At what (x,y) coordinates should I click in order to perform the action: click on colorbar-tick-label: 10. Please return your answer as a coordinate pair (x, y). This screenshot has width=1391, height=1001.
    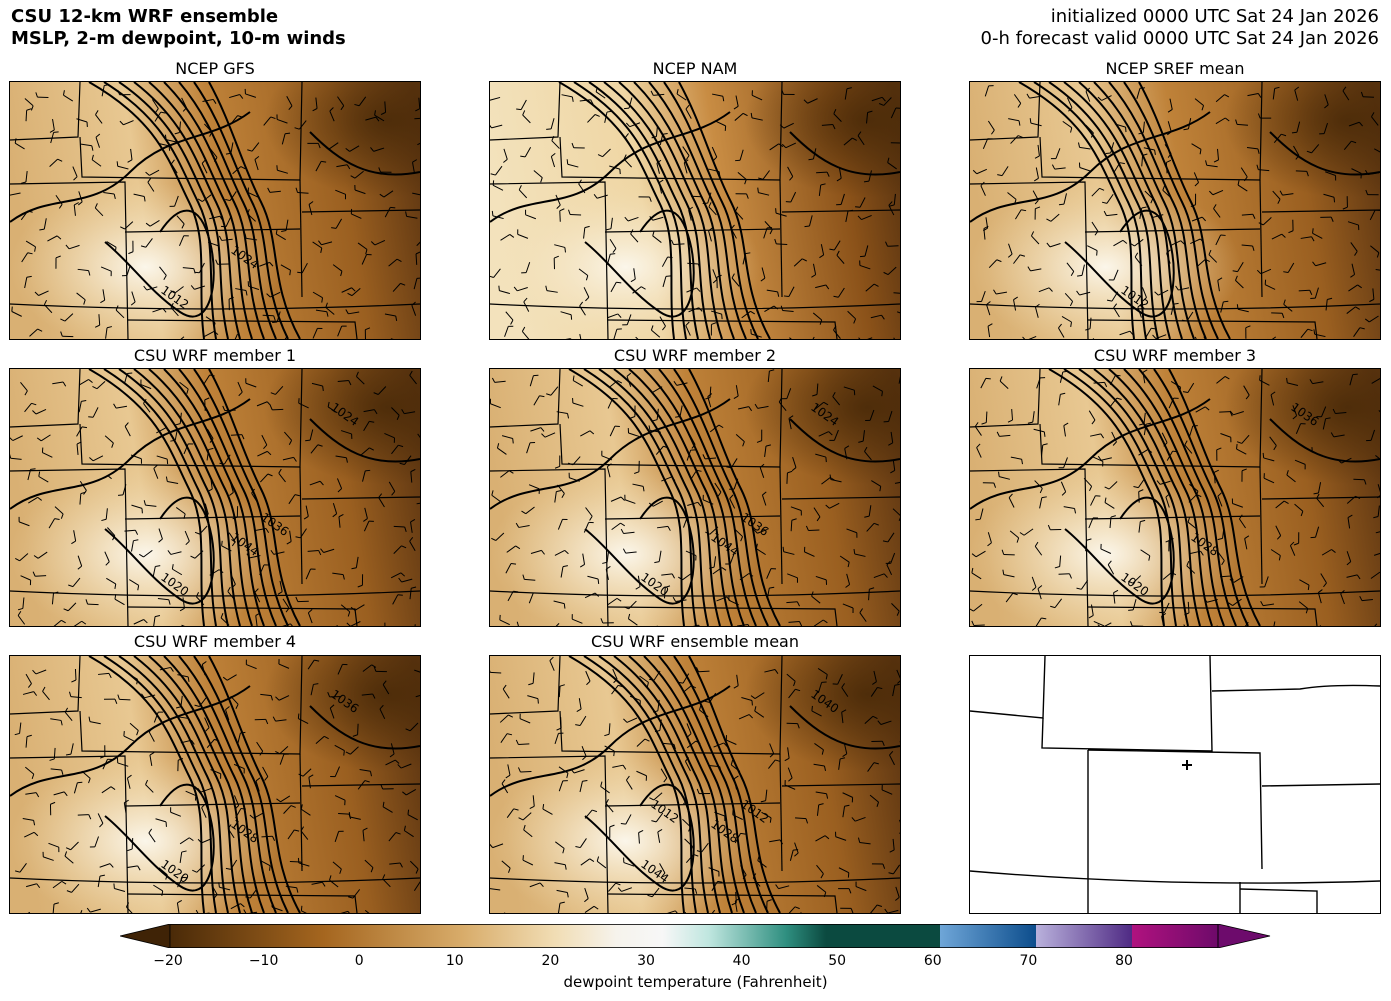
    Looking at the image, I should click on (454, 961).